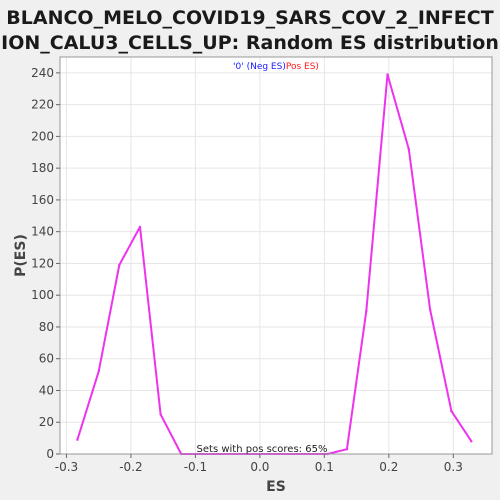 Image resolution: width=500 pixels, height=500 pixels. What do you see at coordinates (276, 487) in the screenshot?
I see `x-axis-label: ES` at bounding box center [276, 487].